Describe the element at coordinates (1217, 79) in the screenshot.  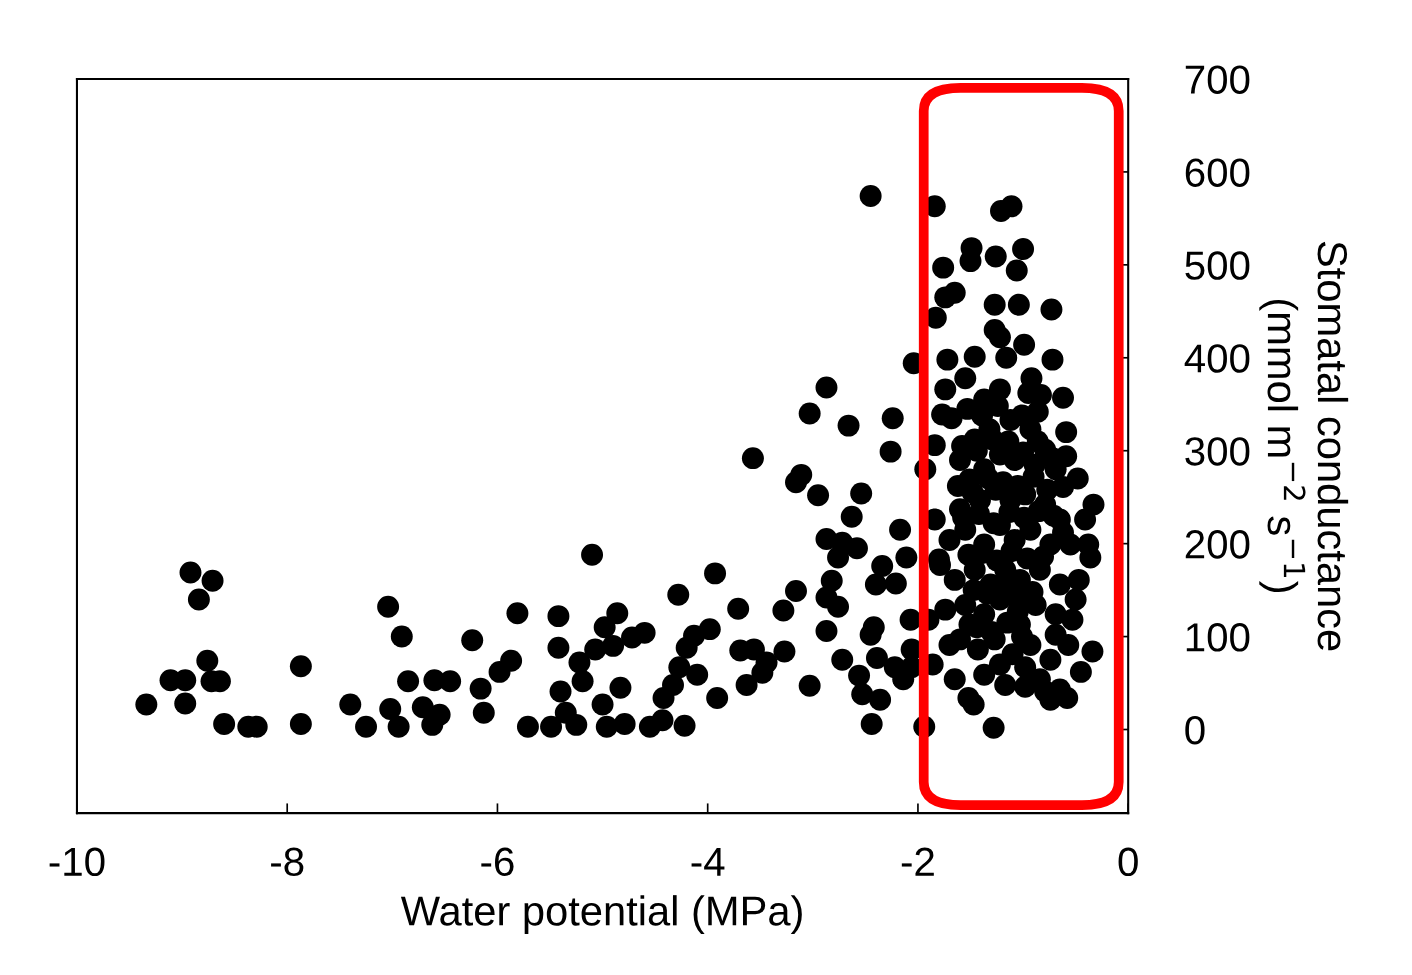
I see `y-tick-label: 700` at that location.